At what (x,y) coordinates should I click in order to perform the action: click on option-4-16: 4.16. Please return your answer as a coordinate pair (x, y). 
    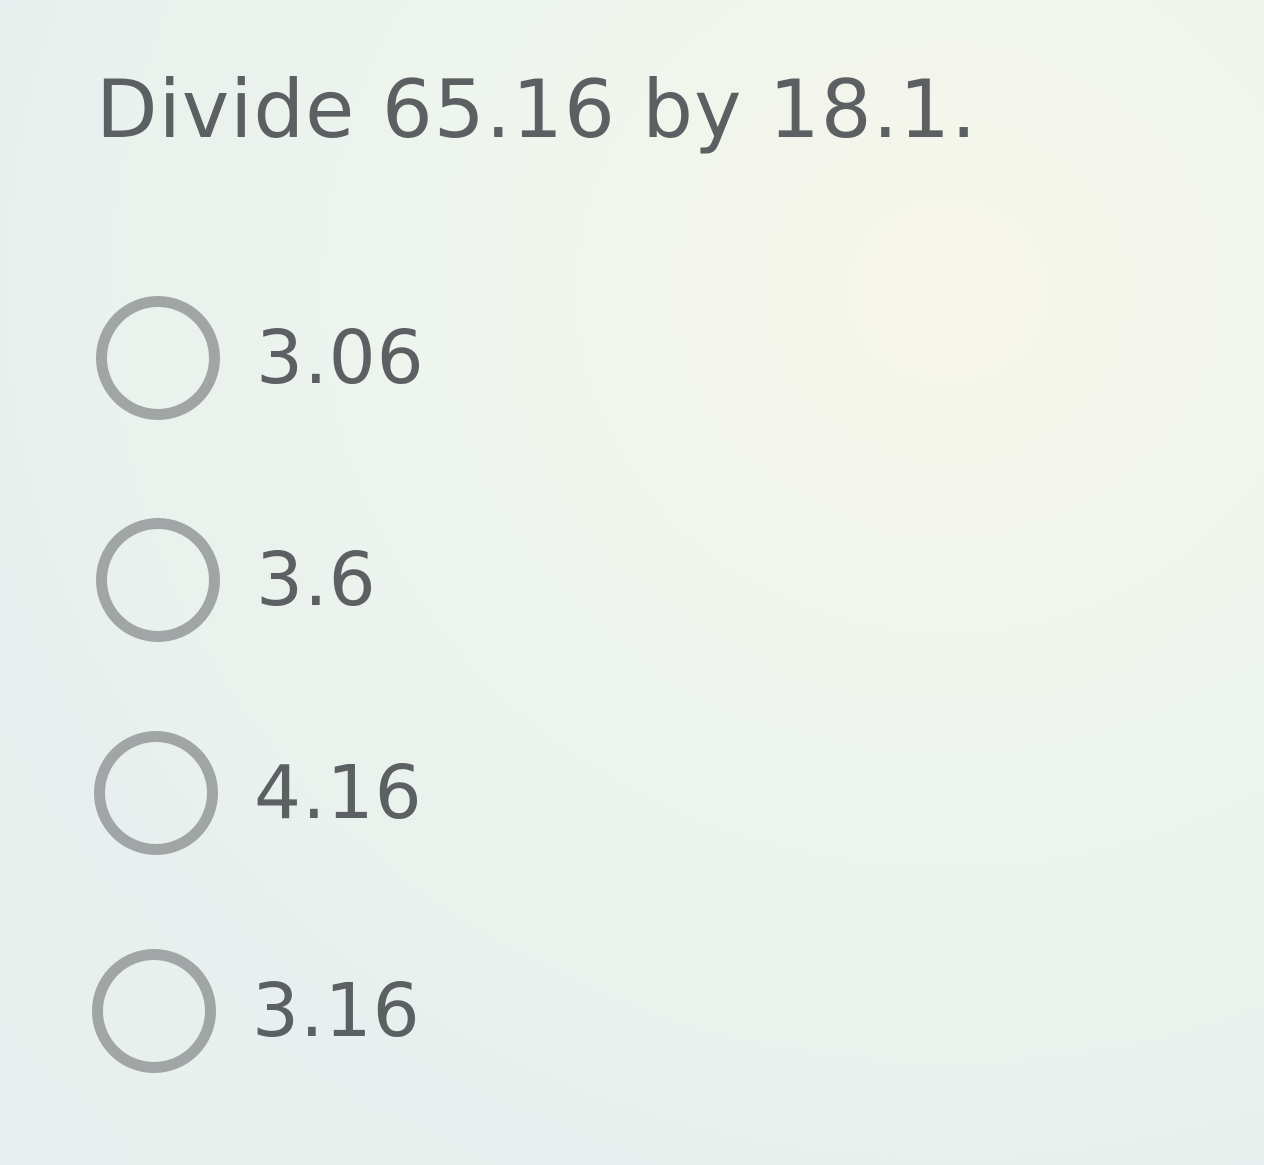
    Looking at the image, I should click on (258, 793).